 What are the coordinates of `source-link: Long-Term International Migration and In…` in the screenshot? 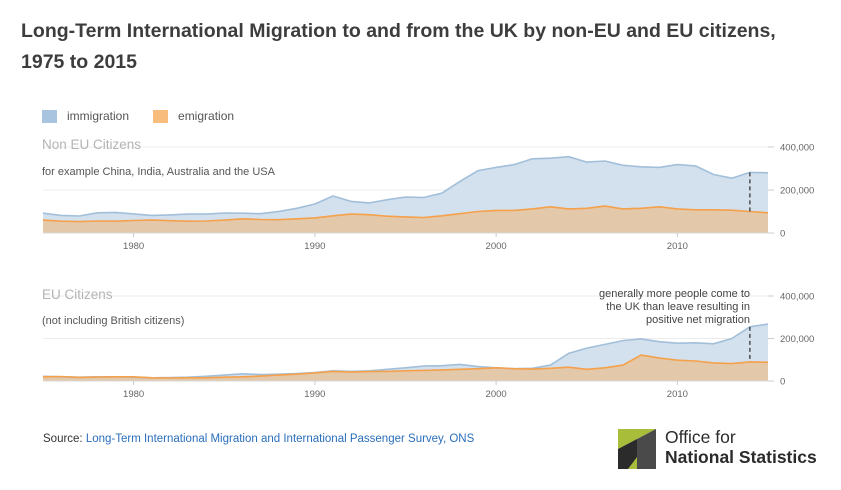 It's located at (280, 439).